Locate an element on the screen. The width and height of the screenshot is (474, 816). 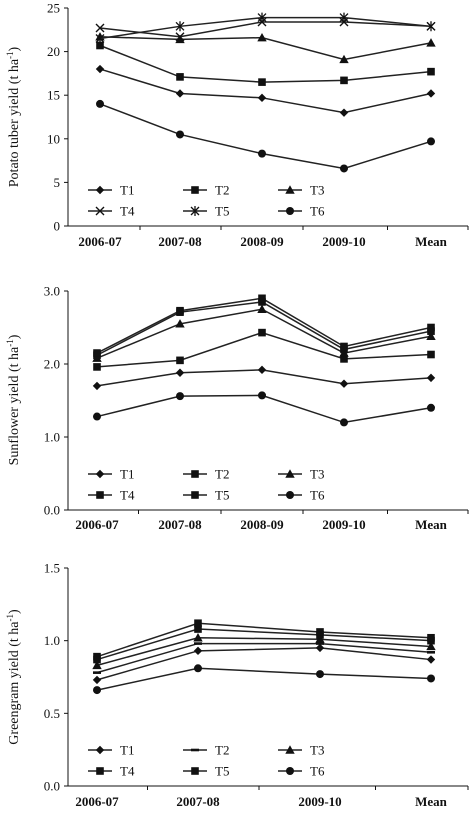
y-tick-label: 1.5 is located at coordinates (52, 568).